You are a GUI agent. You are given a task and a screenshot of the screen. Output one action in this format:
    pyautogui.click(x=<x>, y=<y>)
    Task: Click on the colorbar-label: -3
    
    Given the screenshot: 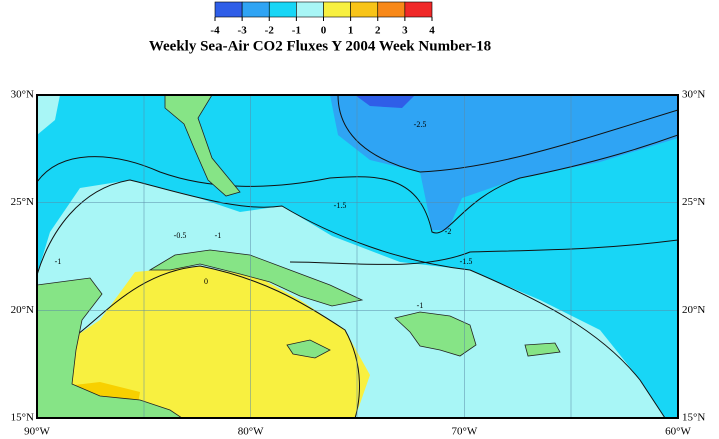 What is the action you would take?
    pyautogui.click(x=243, y=31)
    